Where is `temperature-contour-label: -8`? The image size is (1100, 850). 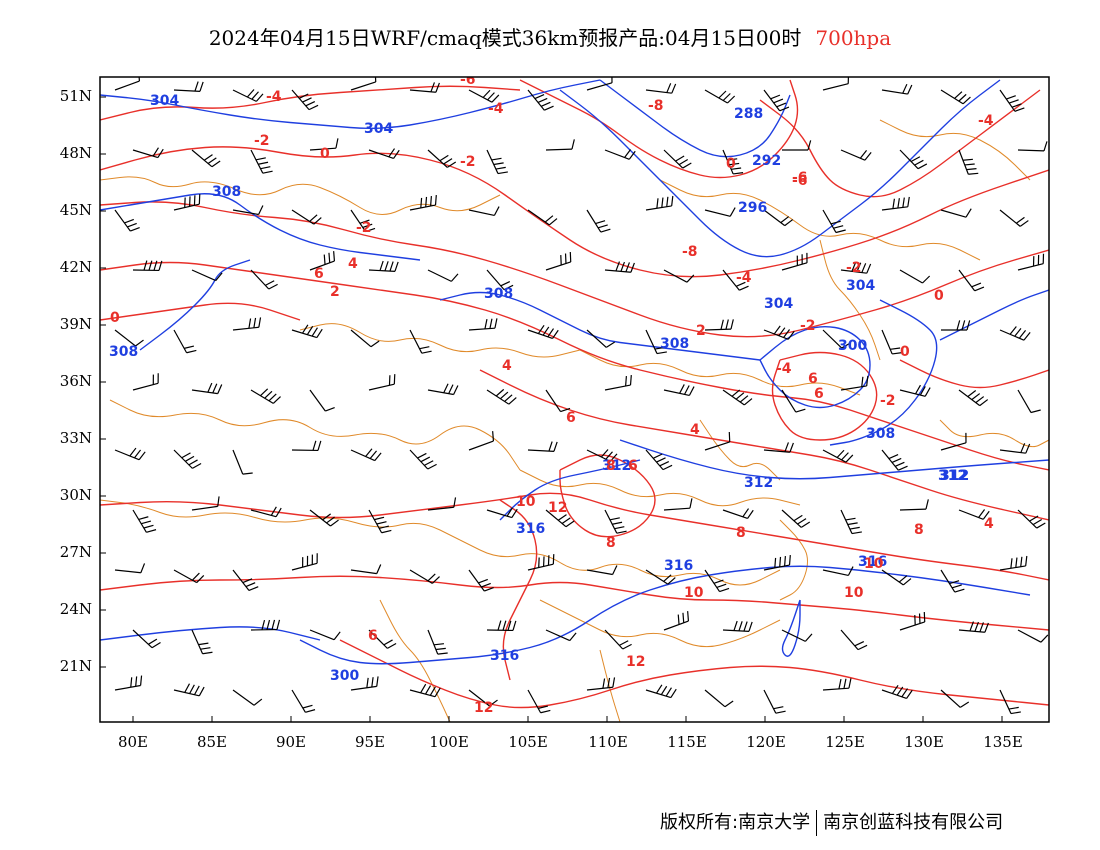 temperature-contour-label: -8 is located at coordinates (656, 106).